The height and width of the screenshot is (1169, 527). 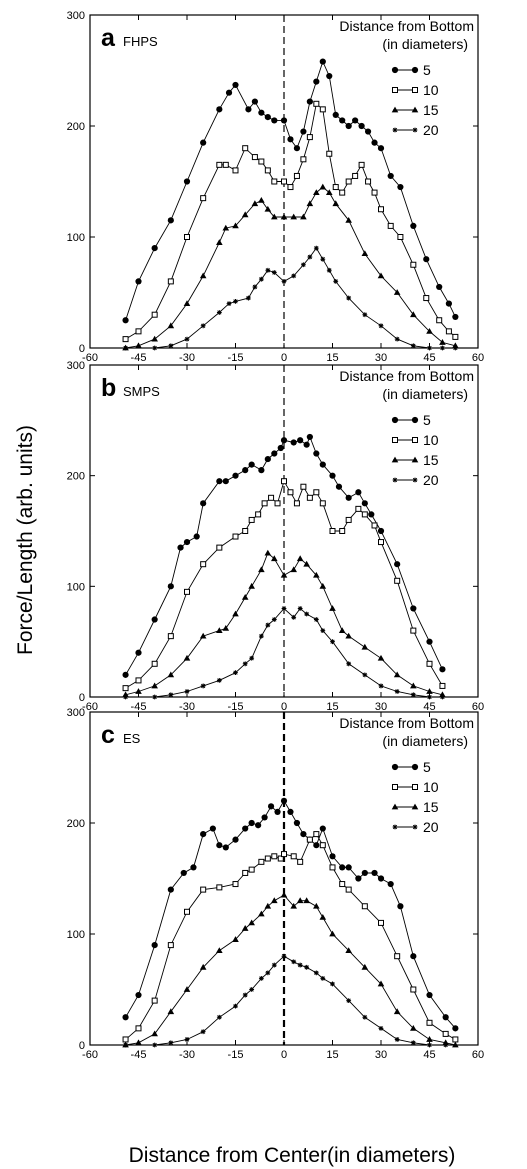 What do you see at coordinates (108, 38) in the screenshot?
I see `panel-letter: a` at bounding box center [108, 38].